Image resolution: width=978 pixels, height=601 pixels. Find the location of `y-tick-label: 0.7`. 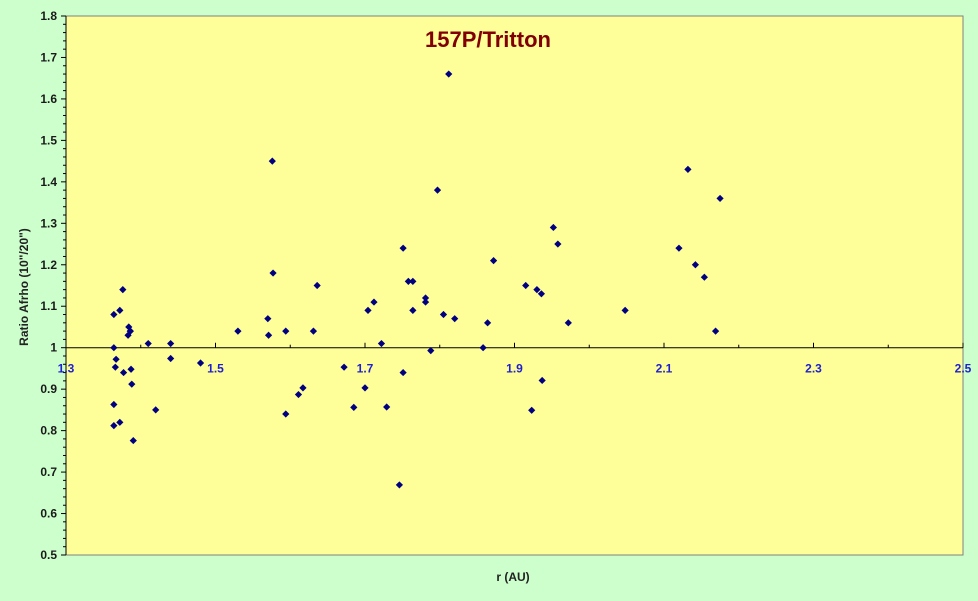

y-tick-label: 0.7 is located at coordinates (48, 472).